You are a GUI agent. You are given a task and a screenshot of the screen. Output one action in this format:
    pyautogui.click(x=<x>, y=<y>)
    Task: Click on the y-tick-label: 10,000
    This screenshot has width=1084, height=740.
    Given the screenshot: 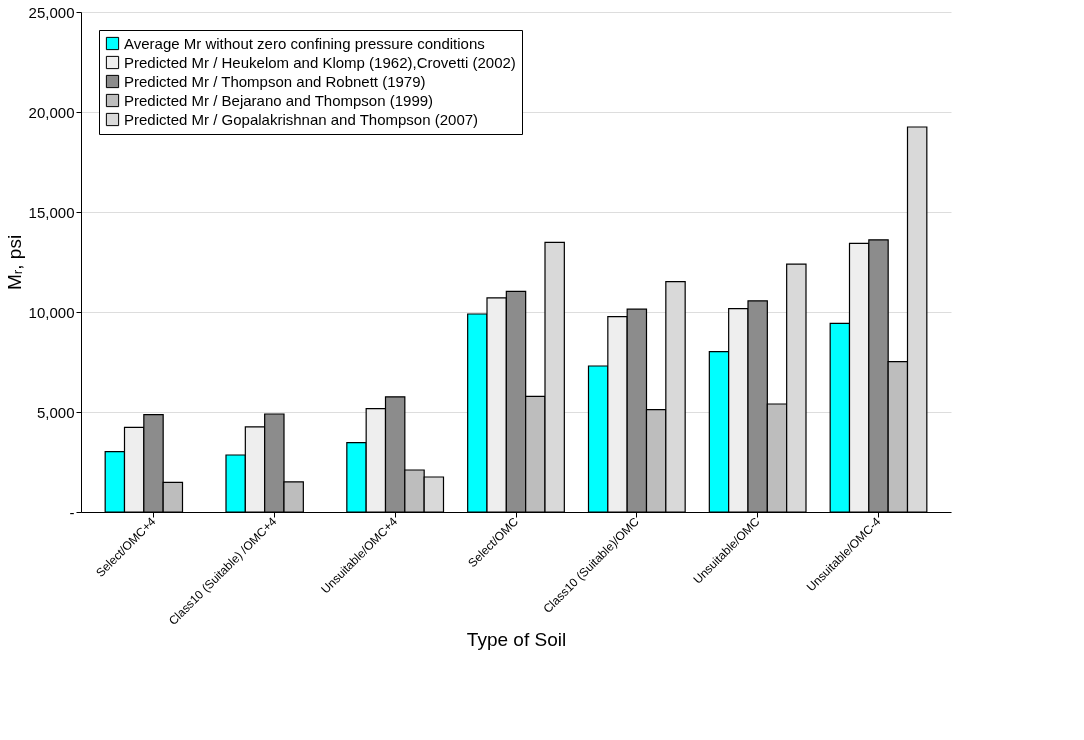 What is the action you would take?
    pyautogui.click(x=51, y=312)
    